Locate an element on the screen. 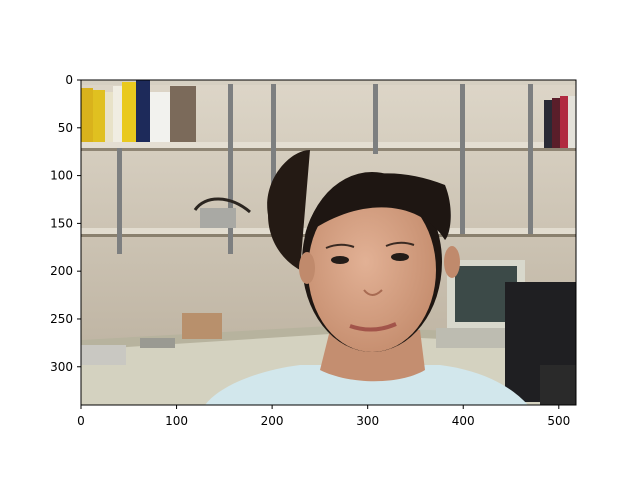 Image resolution: width=640 pixels, height=480 pixels. x-tick-label: 300 is located at coordinates (367, 421).